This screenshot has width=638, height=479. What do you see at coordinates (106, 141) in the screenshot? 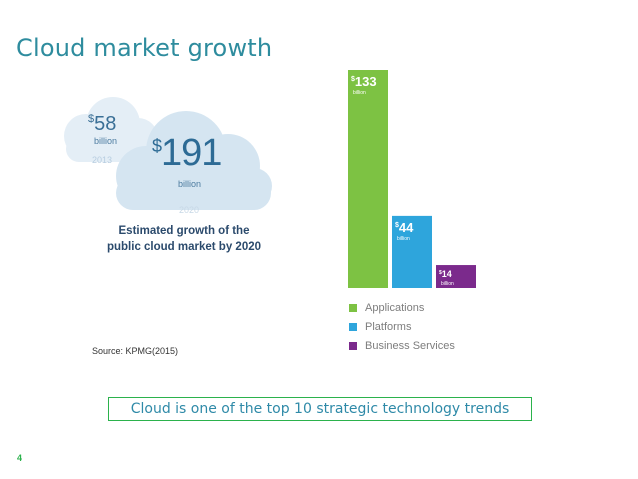
I see `small-cloud-unit: billion` at bounding box center [106, 141].